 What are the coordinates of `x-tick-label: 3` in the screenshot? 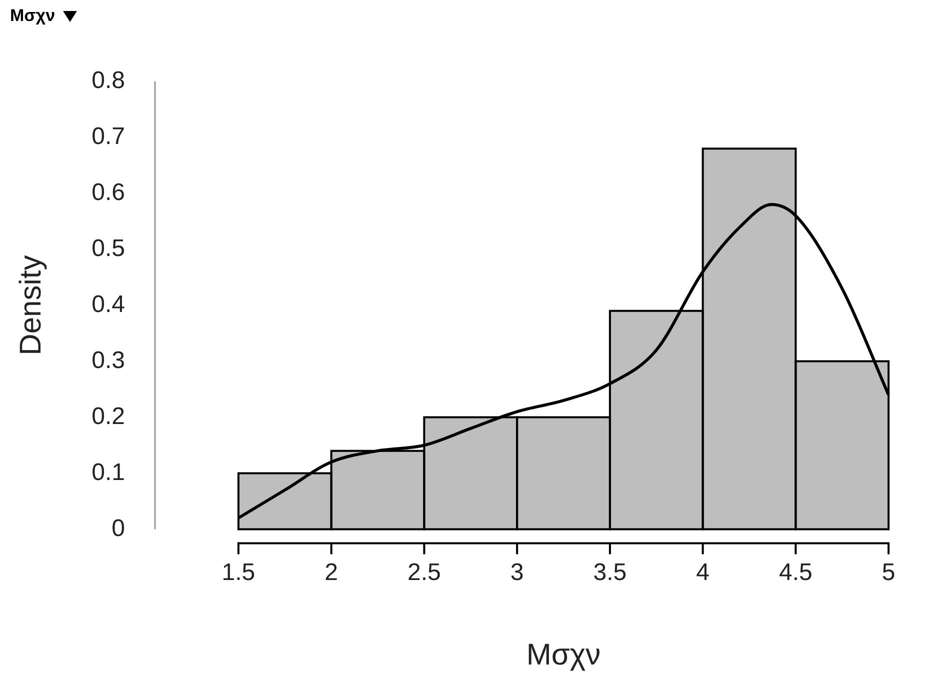 It's located at (517, 572).